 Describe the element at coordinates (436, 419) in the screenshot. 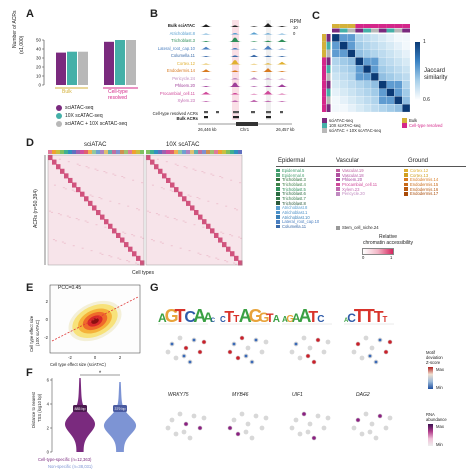

I see `rna-scale-title2: abundance` at that location.